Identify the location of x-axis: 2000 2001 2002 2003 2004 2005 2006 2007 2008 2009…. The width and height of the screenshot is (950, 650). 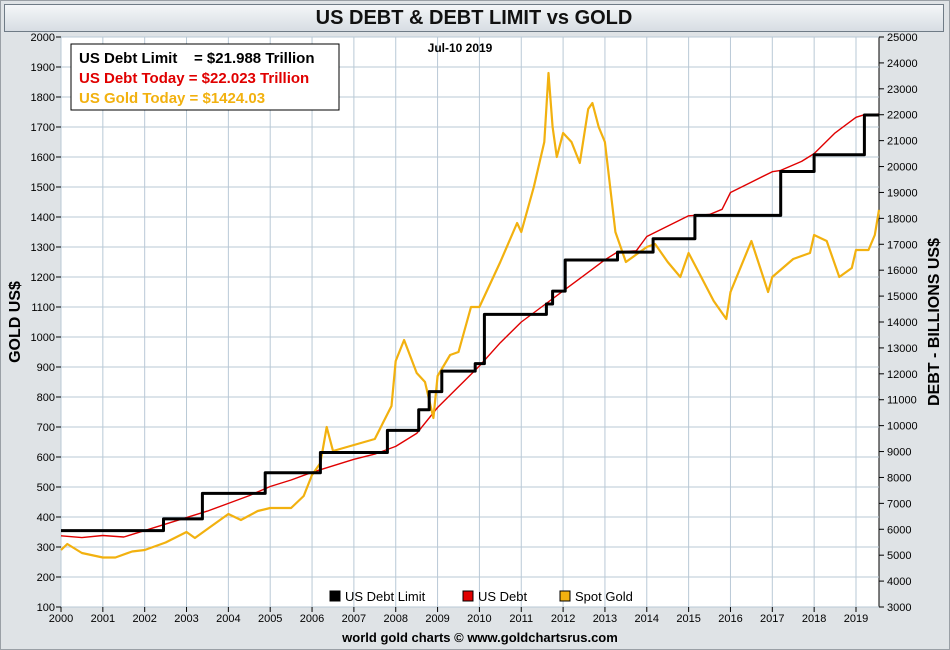
(458, 616).